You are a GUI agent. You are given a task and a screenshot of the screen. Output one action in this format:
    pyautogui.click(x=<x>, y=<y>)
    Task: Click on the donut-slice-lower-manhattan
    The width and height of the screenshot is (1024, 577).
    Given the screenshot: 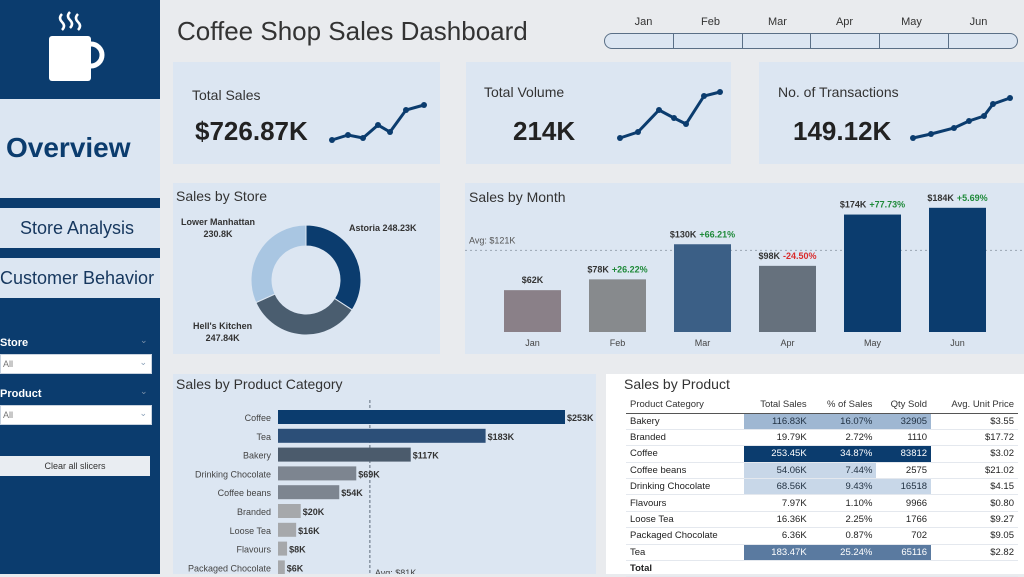 What is the action you would take?
    pyautogui.click(x=278, y=264)
    